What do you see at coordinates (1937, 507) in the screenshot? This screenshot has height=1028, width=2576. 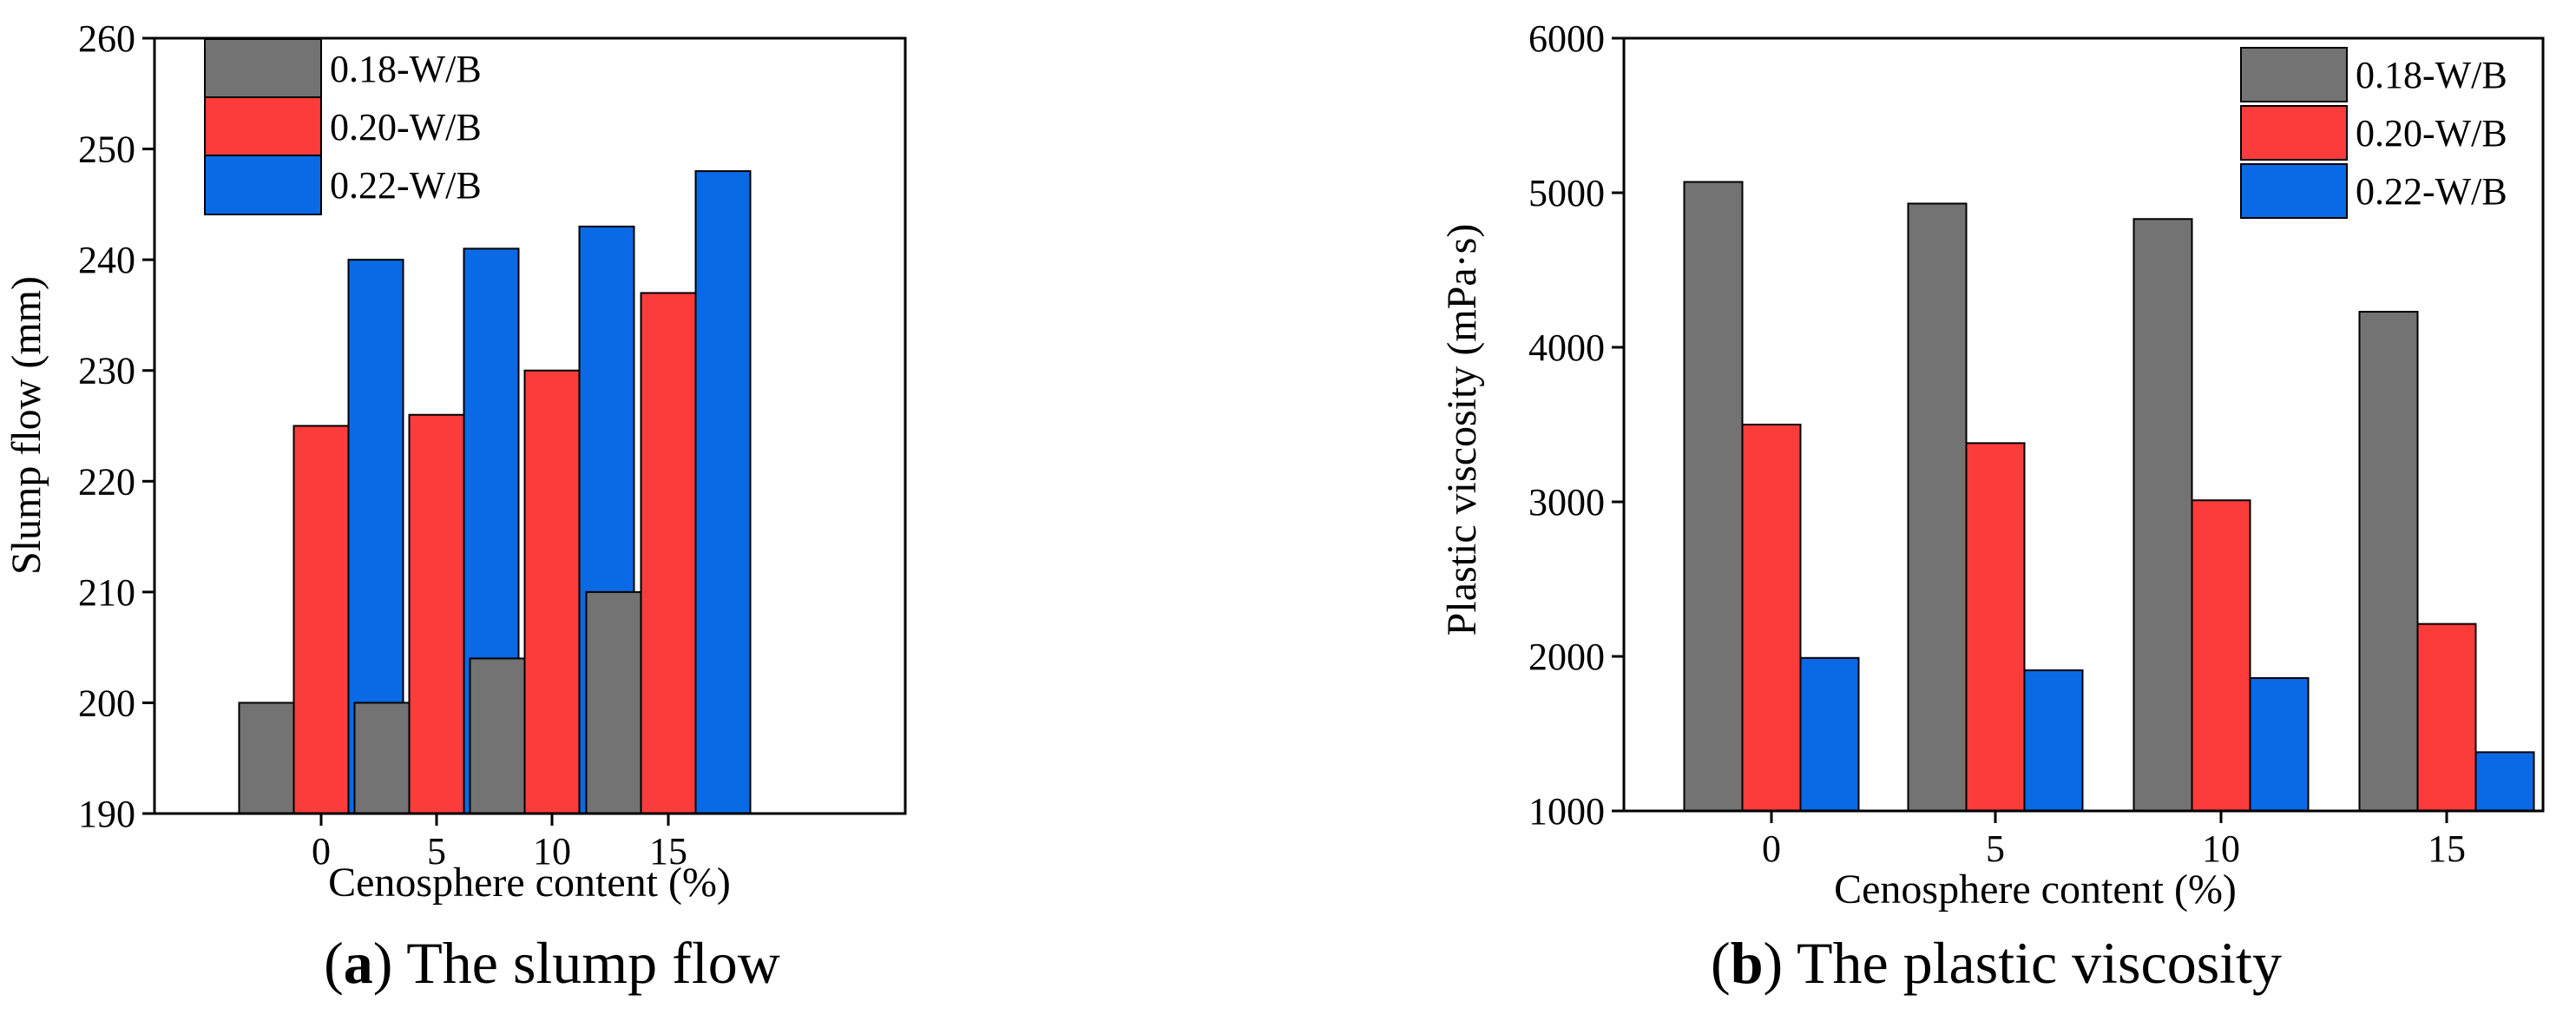 I see `panel-b-bar-0.18-W/B-5` at bounding box center [1937, 507].